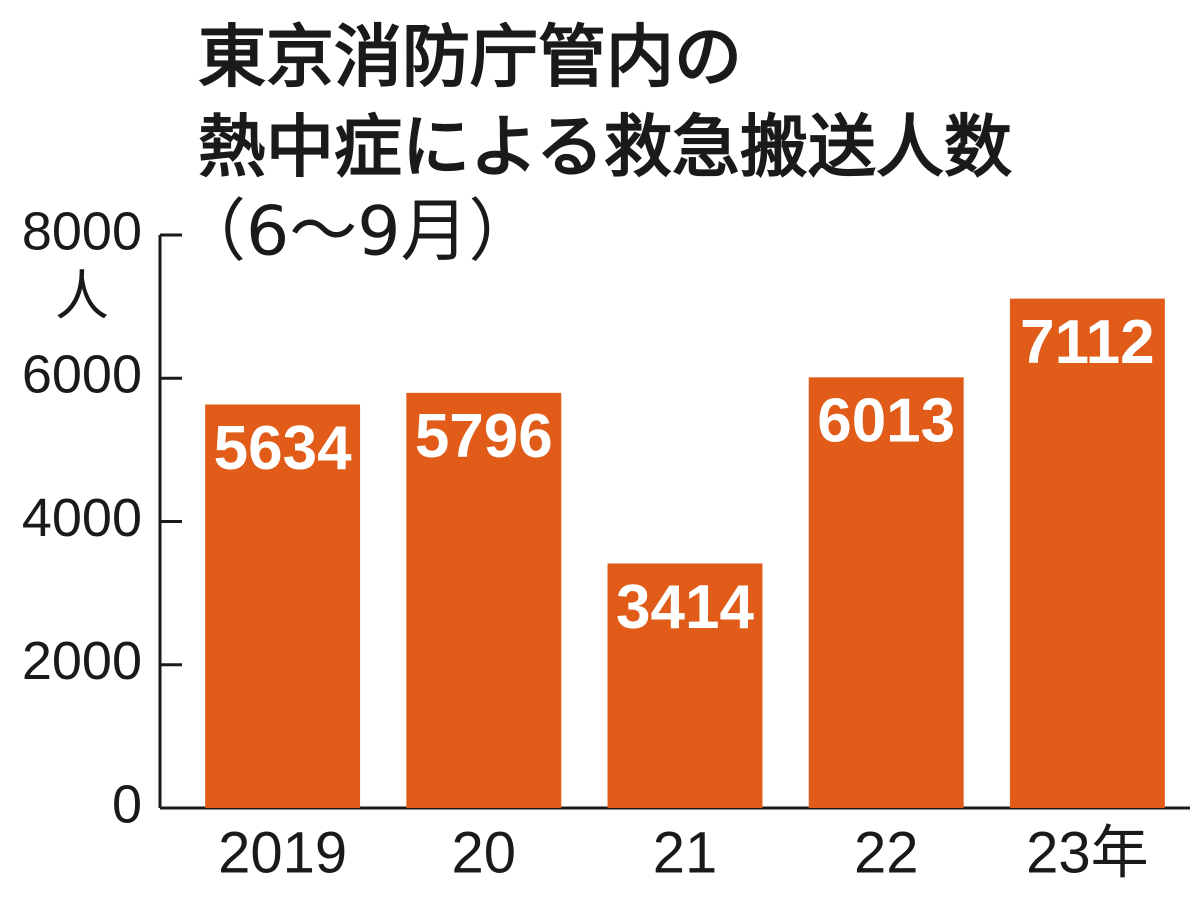 Image resolution: width=1200 pixels, height=899 pixels. I want to click on x-tick-label: 2019, so click(282, 852).